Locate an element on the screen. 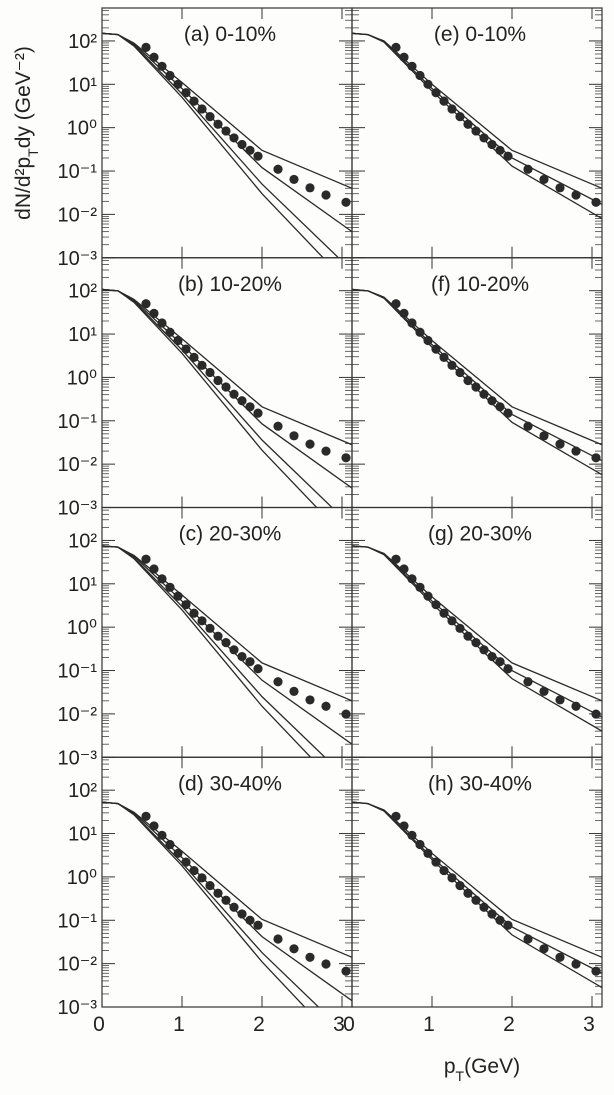 Image resolution: width=614 pixels, height=1095 pixels. panel-title: (h) 30-40% is located at coordinates (480, 783).